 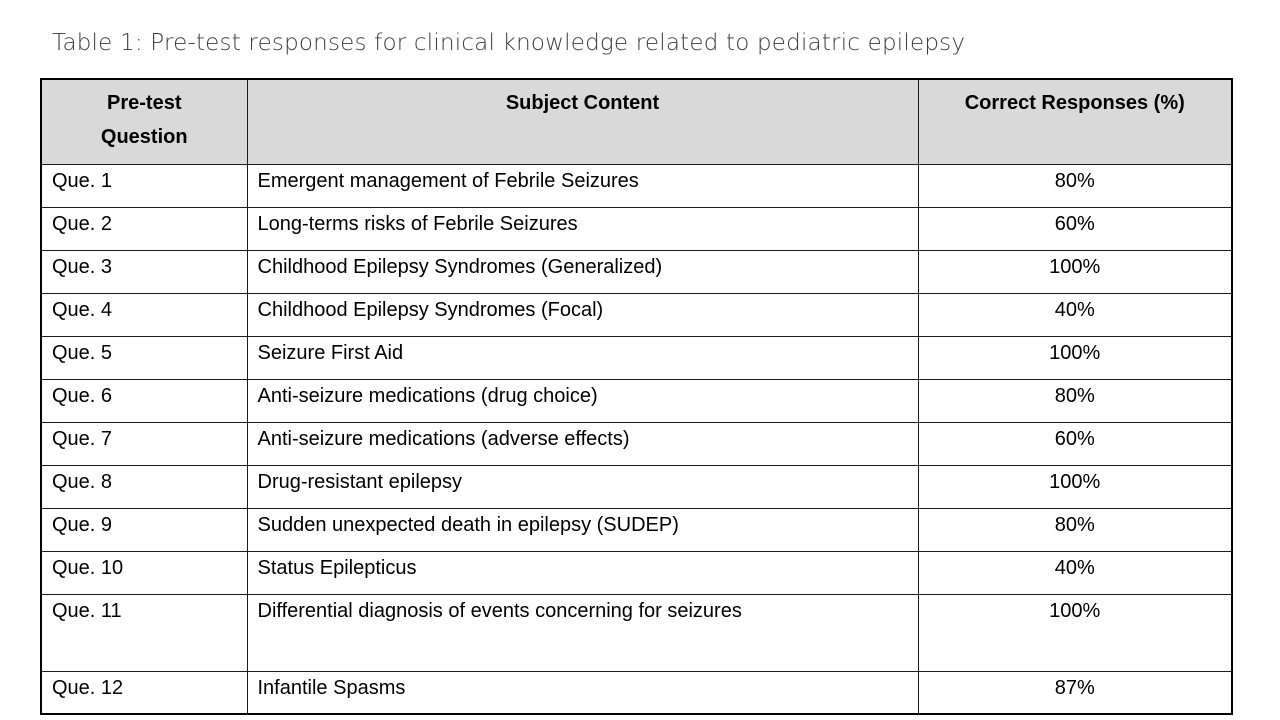 I want to click on content-cell: Seizure First Aid, so click(x=582, y=358).